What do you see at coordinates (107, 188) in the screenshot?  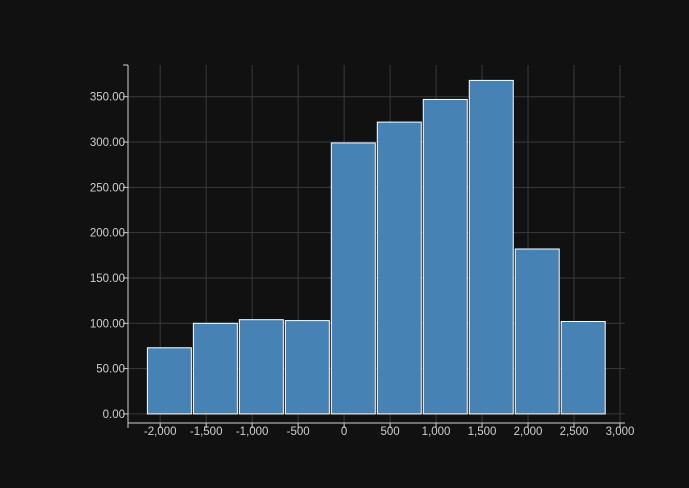 I see `y-tick-label: 250.00` at bounding box center [107, 188].